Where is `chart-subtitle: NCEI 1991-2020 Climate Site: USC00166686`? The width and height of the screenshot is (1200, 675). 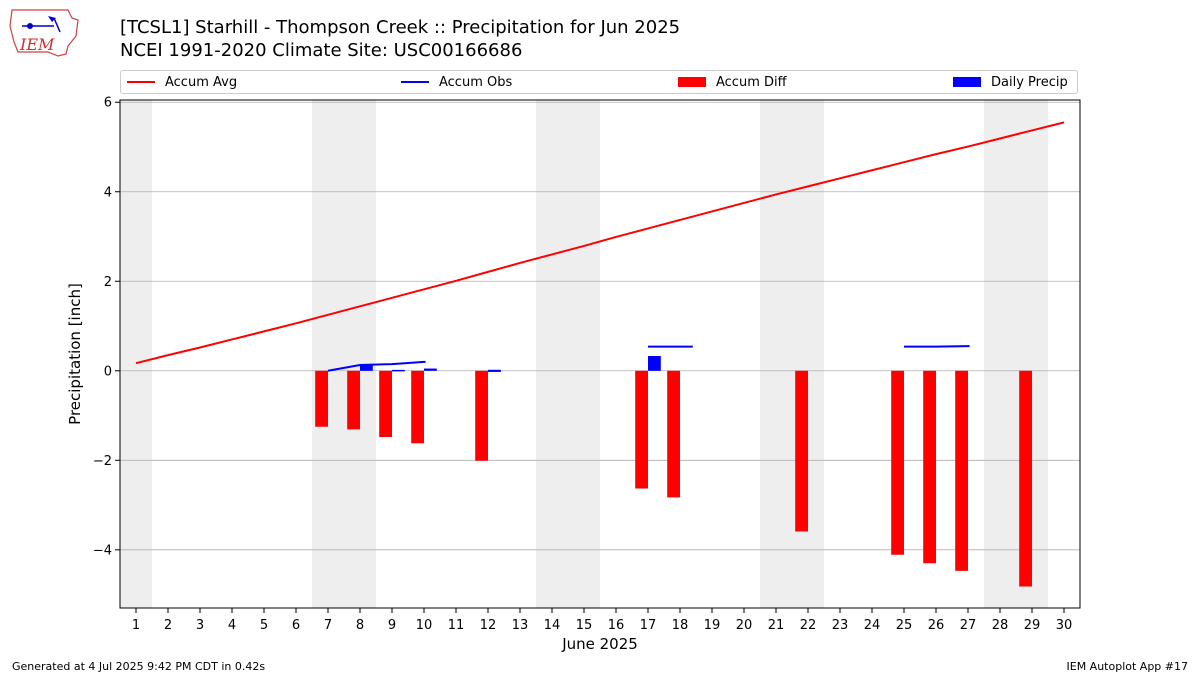 chart-subtitle: NCEI 1991-2020 Climate Site: USC00166686 is located at coordinates (321, 50).